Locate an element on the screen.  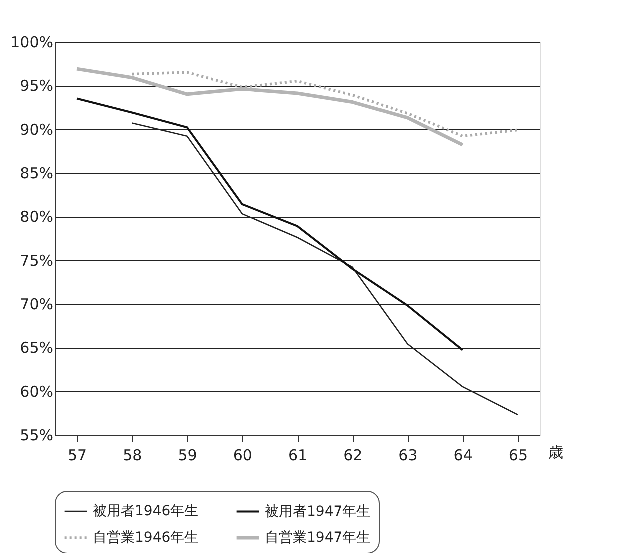
x-tick-label: 59 is located at coordinates (188, 455).